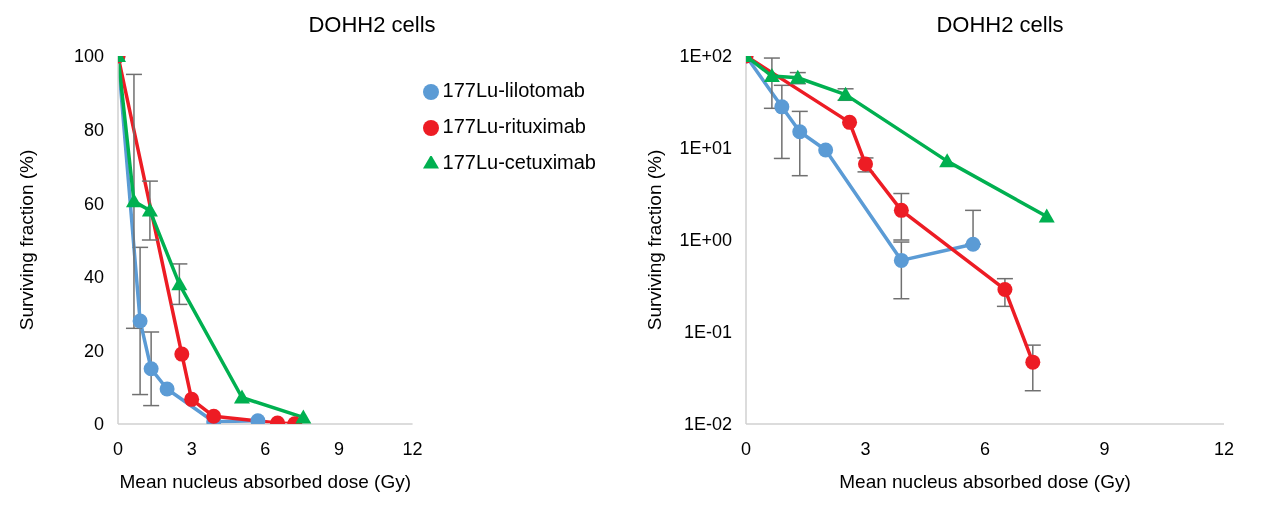 The height and width of the screenshot is (506, 1272). I want to click on y-tick-label: 0, so click(98, 424).